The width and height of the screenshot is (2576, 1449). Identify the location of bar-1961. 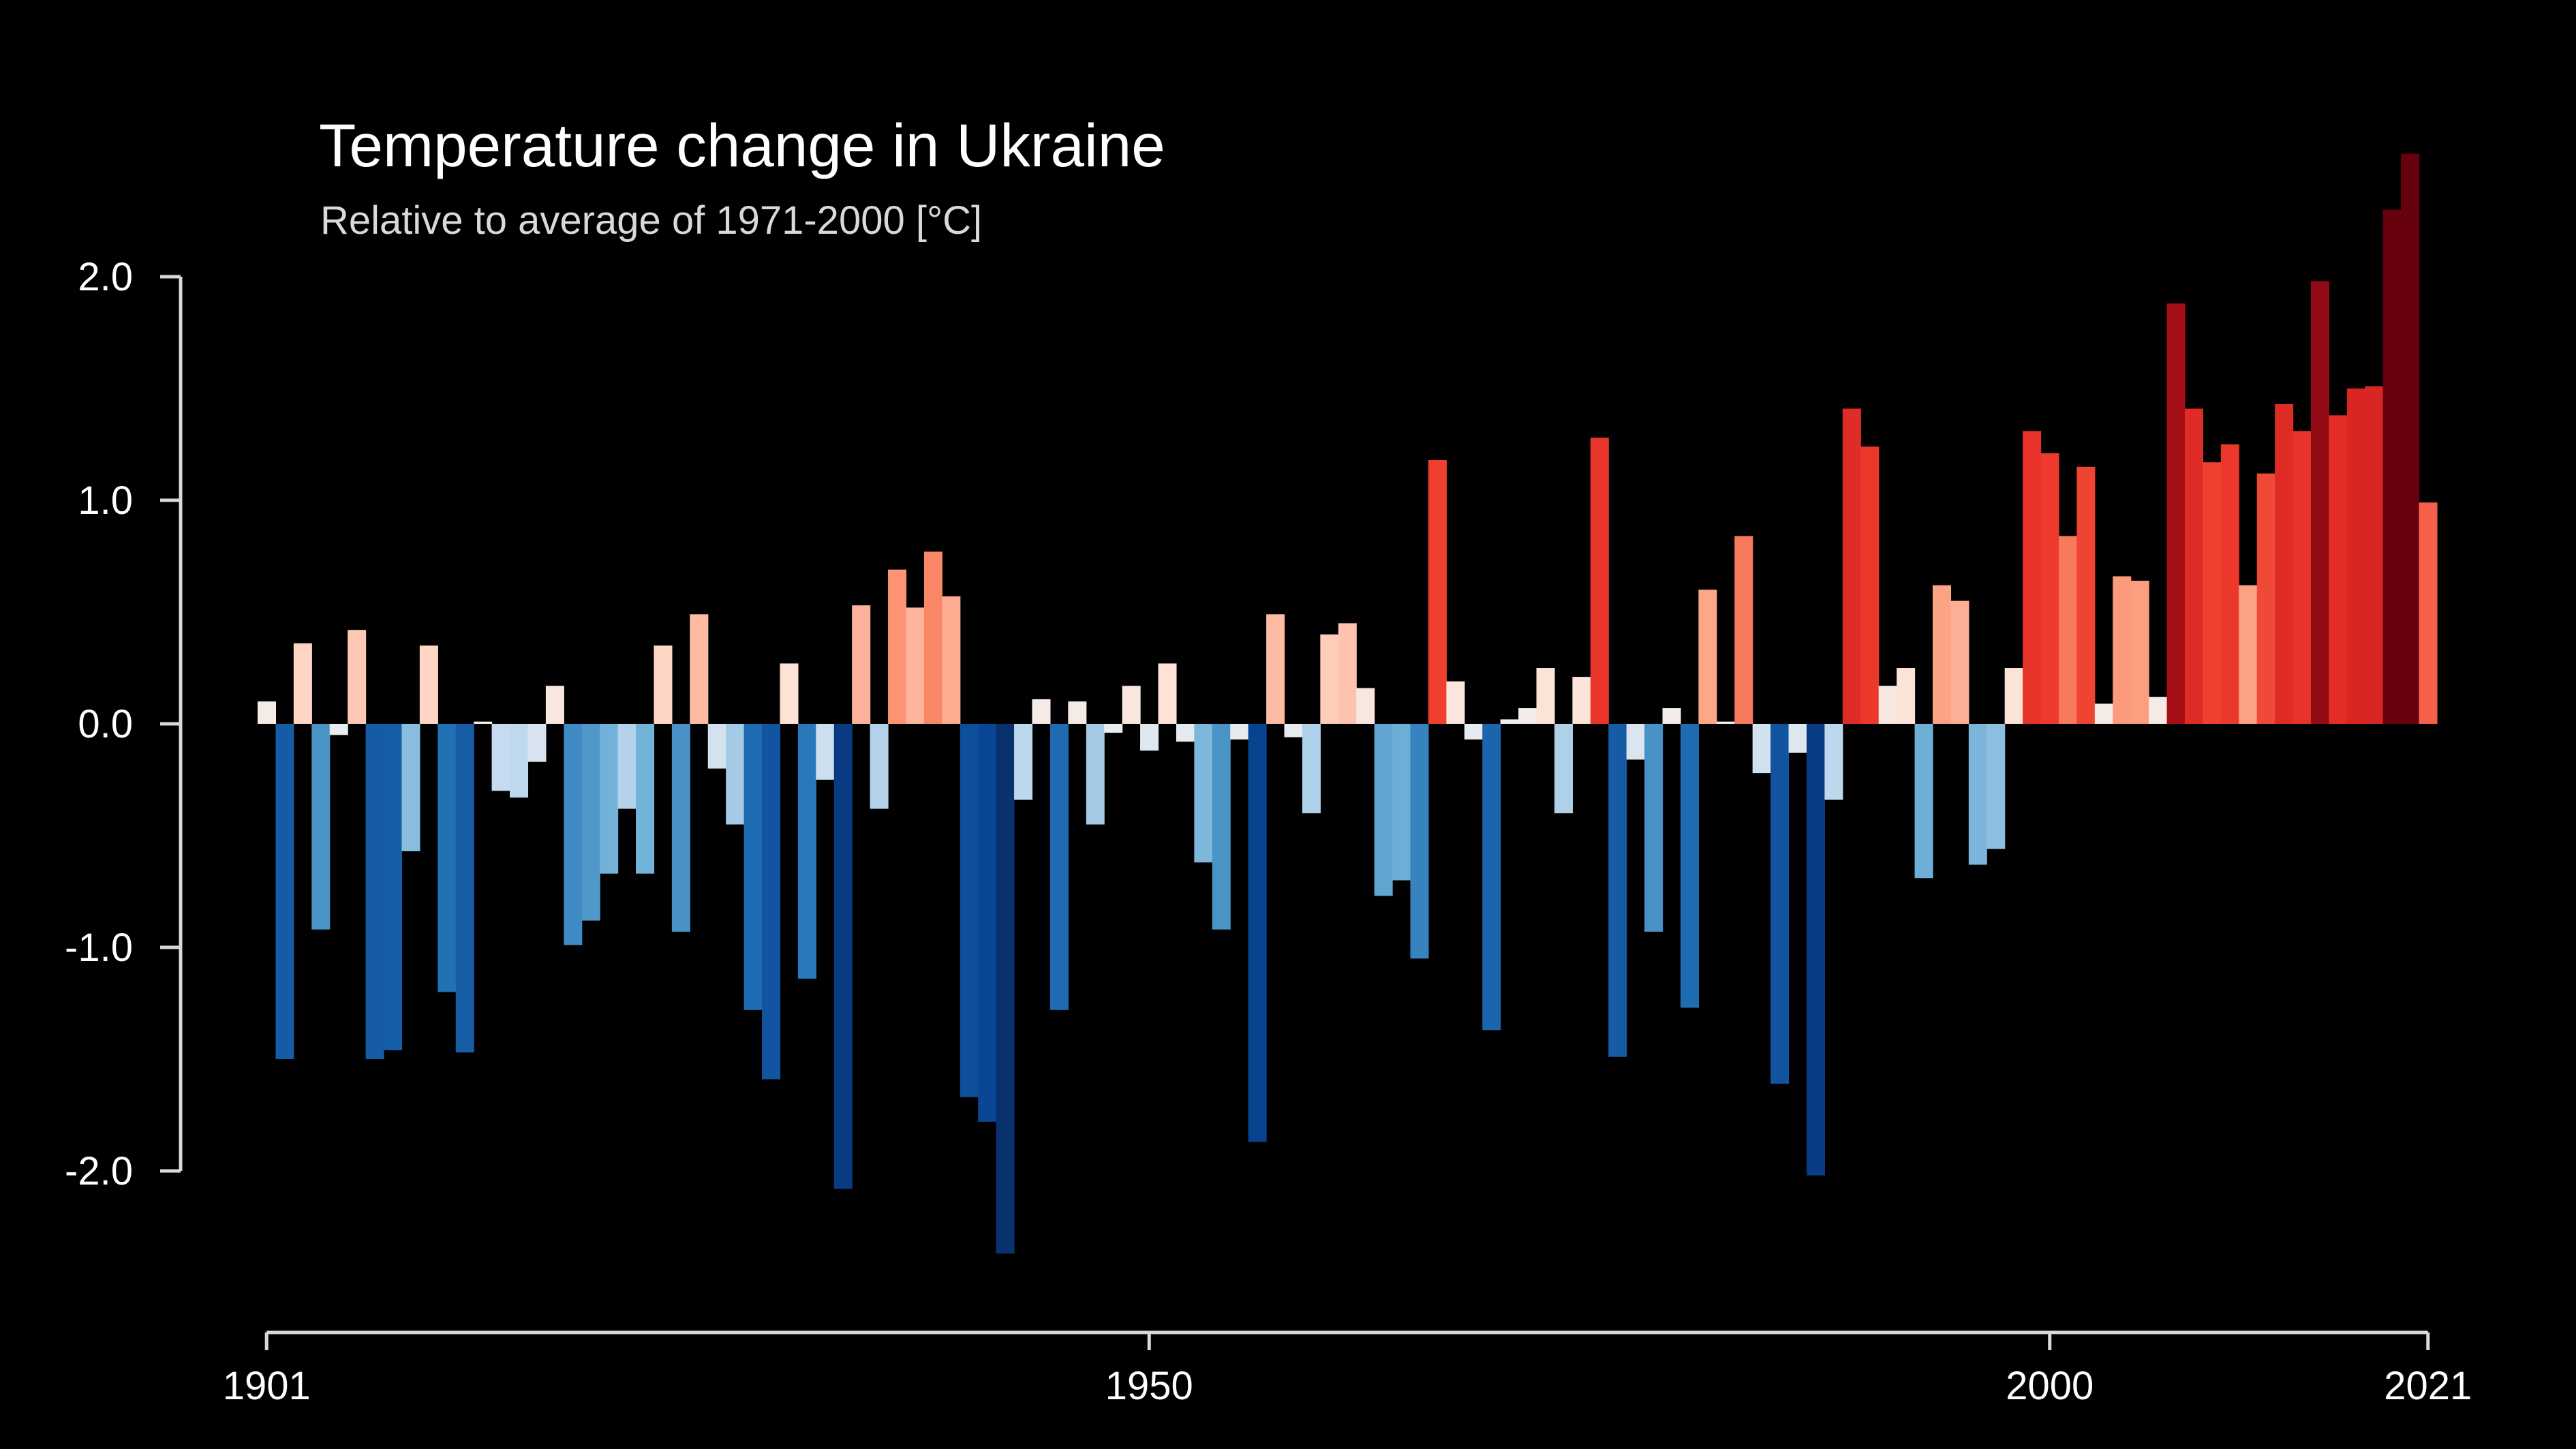
(1347, 673).